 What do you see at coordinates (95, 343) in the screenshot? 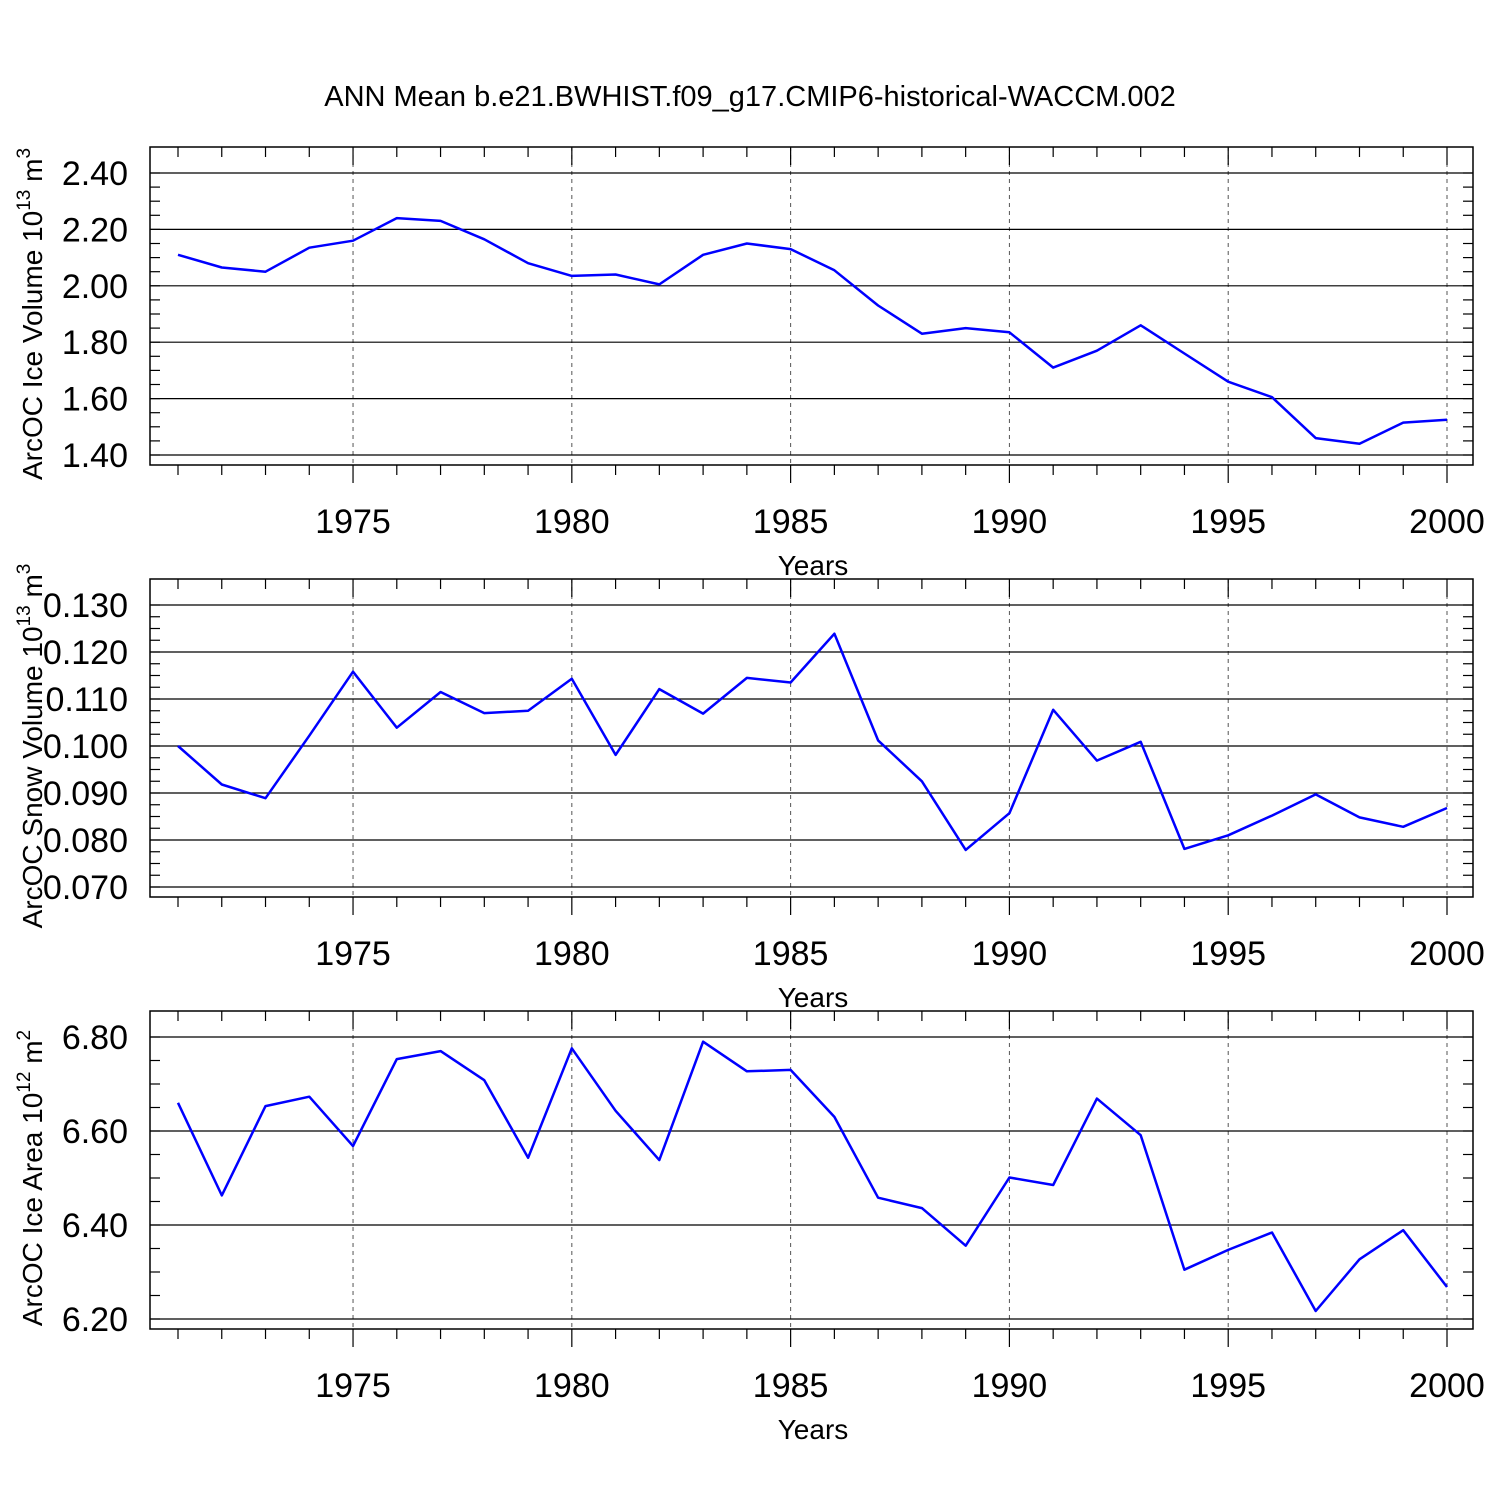
I see `y-tick-label: 1.80` at bounding box center [95, 343].